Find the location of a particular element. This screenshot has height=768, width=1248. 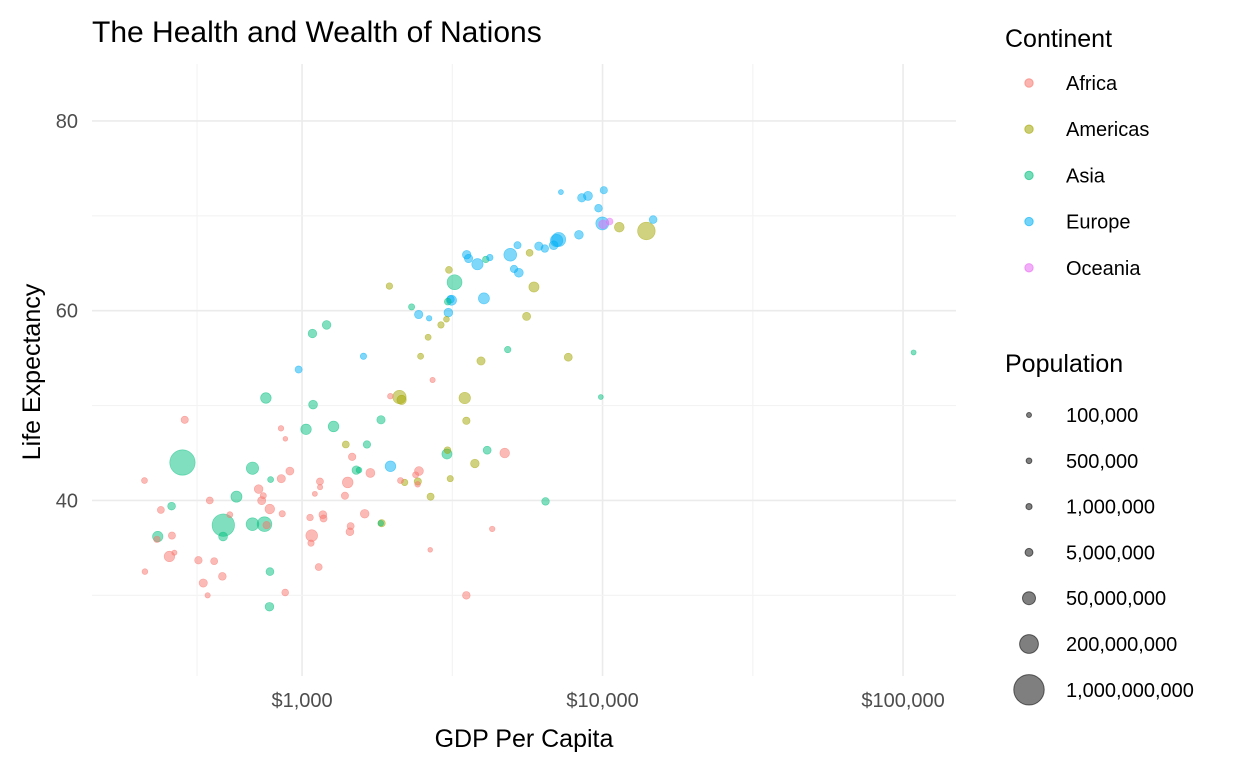

y-tick-label: 60 is located at coordinates (67, 312).